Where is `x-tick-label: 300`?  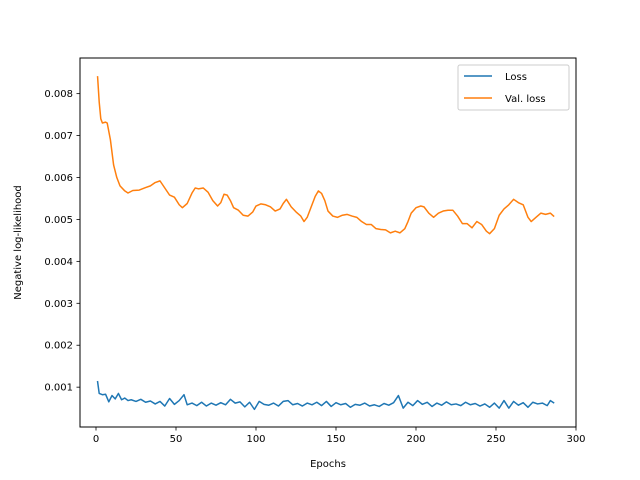
x-tick-label: 300 is located at coordinates (575, 439).